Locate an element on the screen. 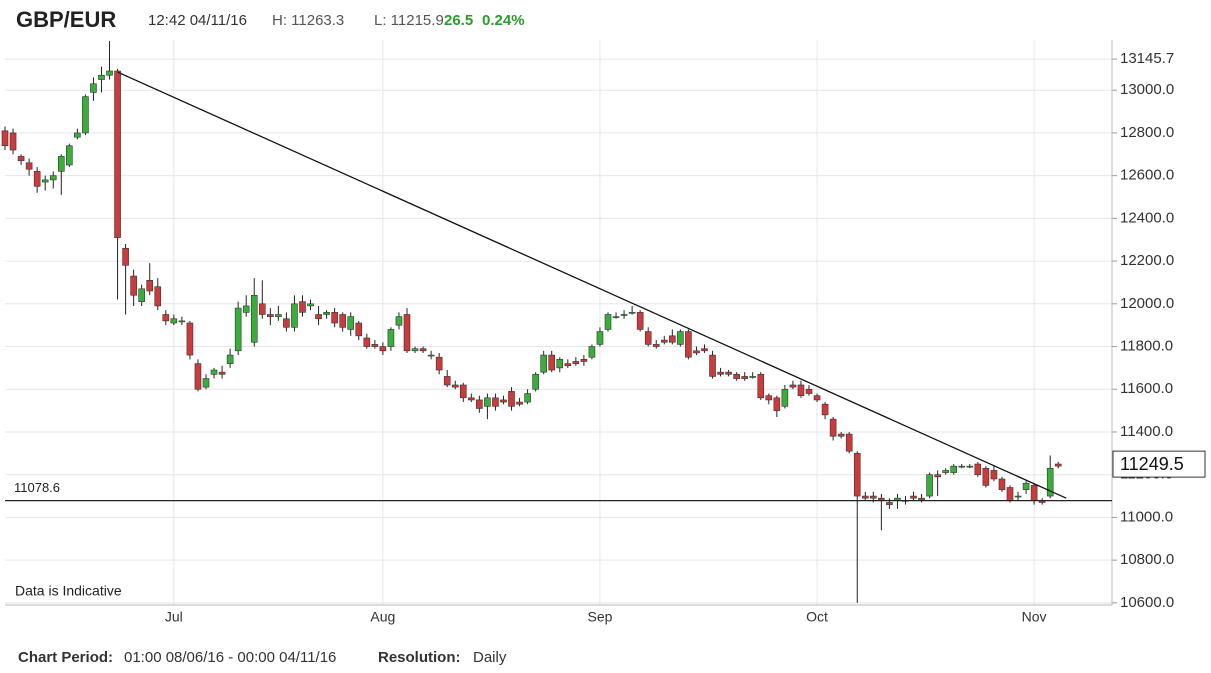 The height and width of the screenshot is (673, 1211). low-label: L: 11215.9 is located at coordinates (409, 20).